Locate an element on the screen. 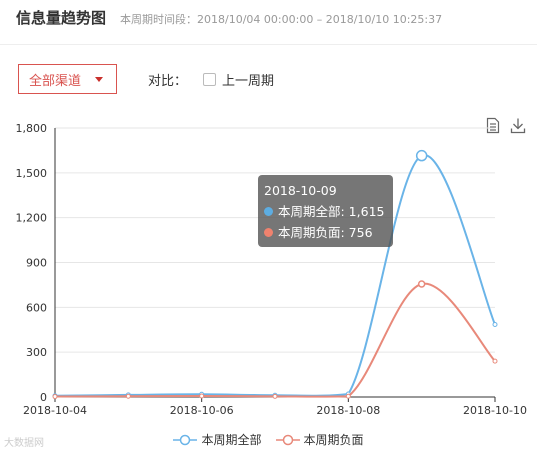 This screenshot has width=537, height=456. data-view-icon is located at coordinates (493, 125).